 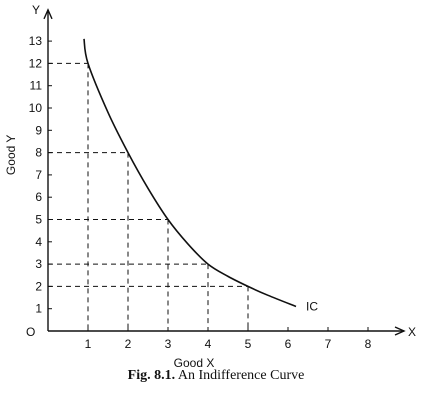 I want to click on x-axis-letter: X, so click(x=412, y=332).